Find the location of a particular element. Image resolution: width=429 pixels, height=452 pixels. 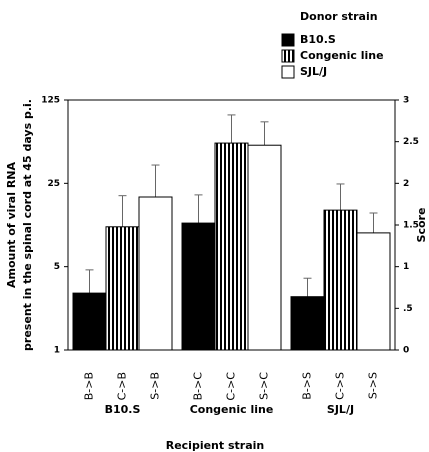

y2-tick-label: 1 is located at coordinates (406, 267).